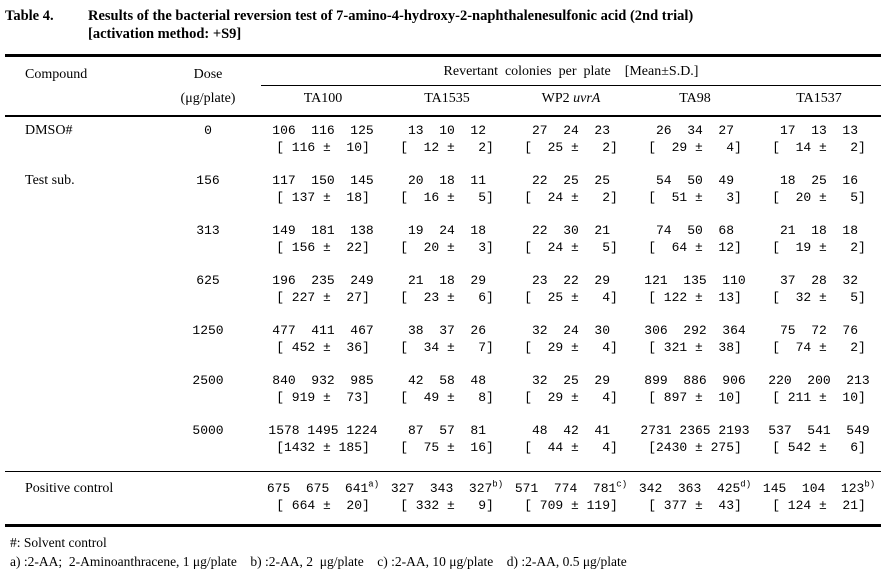  Describe the element at coordinates (694, 131) in the screenshot. I see `plate-counts: 26 34 27` at that location.